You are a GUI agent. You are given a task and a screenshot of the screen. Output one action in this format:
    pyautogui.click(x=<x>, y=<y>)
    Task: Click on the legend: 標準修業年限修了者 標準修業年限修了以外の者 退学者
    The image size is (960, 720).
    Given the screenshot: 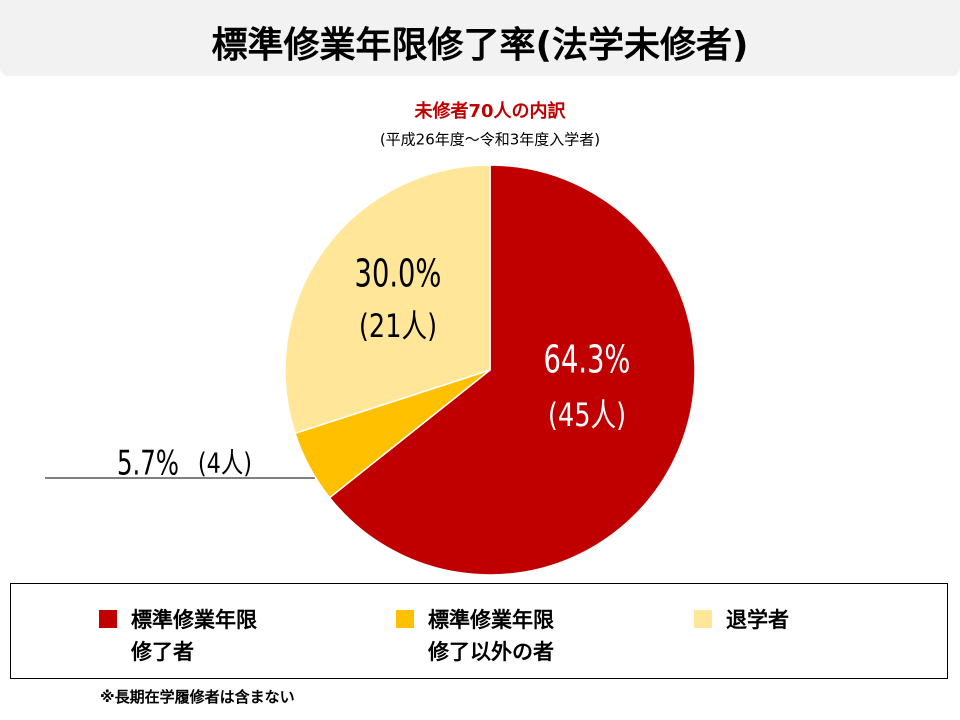 What is the action you would take?
    pyautogui.click(x=479, y=631)
    